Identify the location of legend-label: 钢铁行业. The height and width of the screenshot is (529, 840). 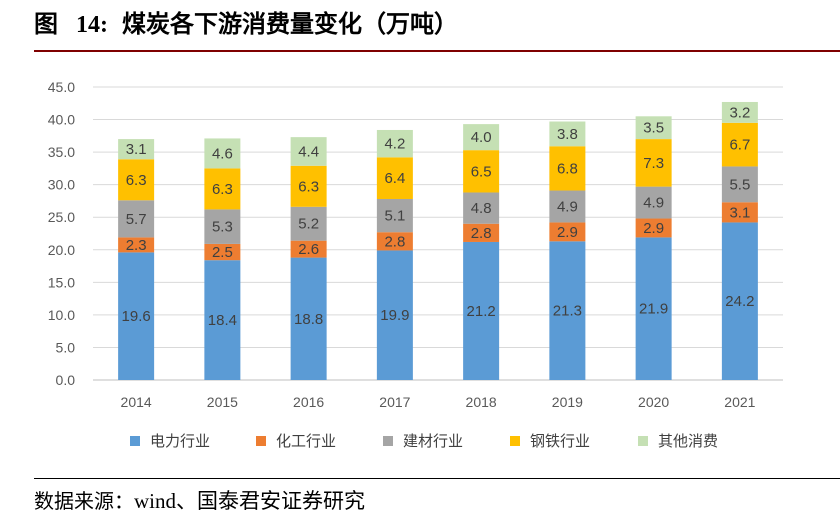
(560, 441).